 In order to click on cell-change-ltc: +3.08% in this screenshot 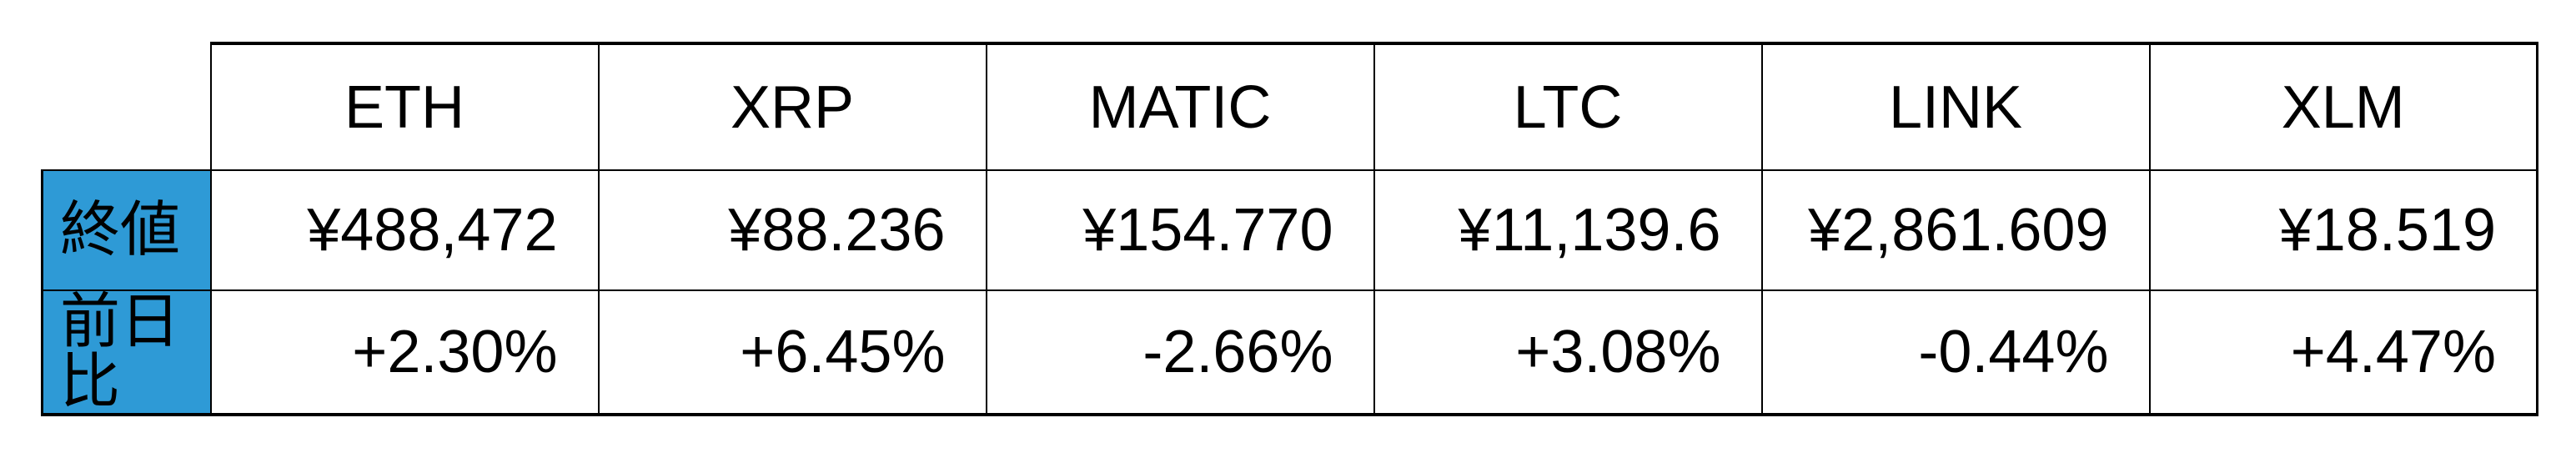, I will do `click(1568, 352)`.